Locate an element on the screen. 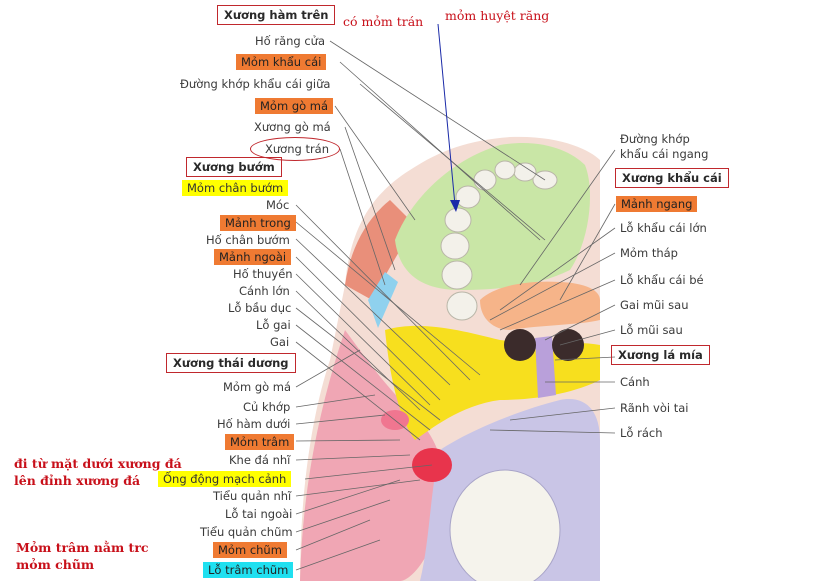 Image resolution: width=819 pixels, height=581 pixels. label-lo-bau-duc: Lỗ bầu dục is located at coordinates (260, 308).